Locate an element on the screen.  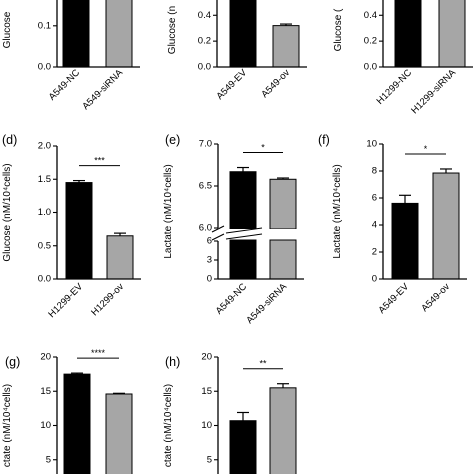
panel-6-ytick-label-3: 6 is located at coordinates (374, 198).